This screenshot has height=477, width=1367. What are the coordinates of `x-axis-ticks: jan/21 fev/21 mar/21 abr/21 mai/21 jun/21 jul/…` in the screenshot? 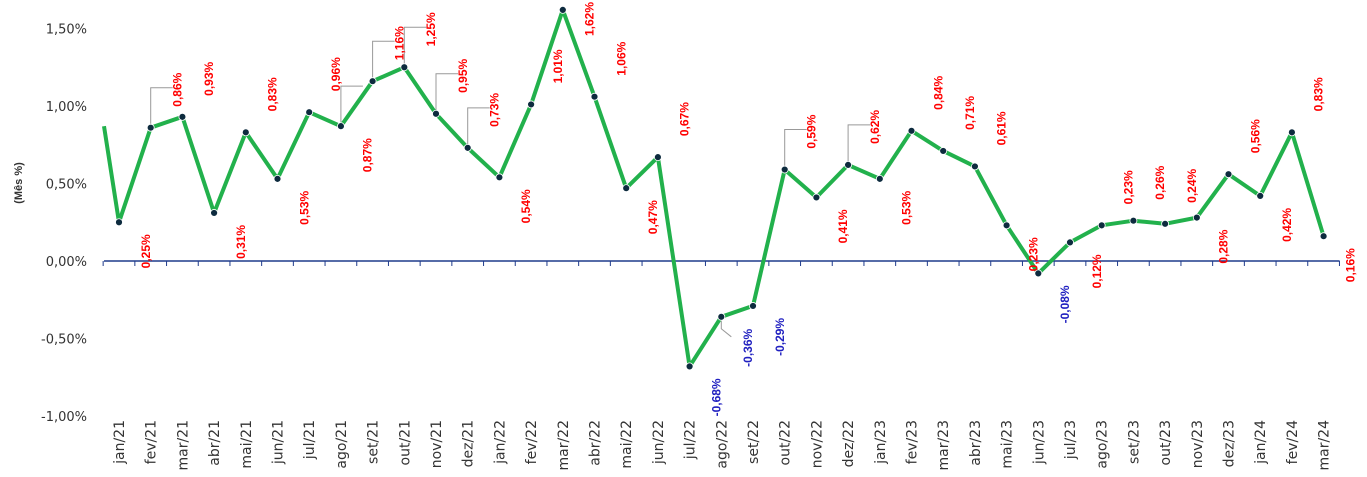 It's located at (722, 445).